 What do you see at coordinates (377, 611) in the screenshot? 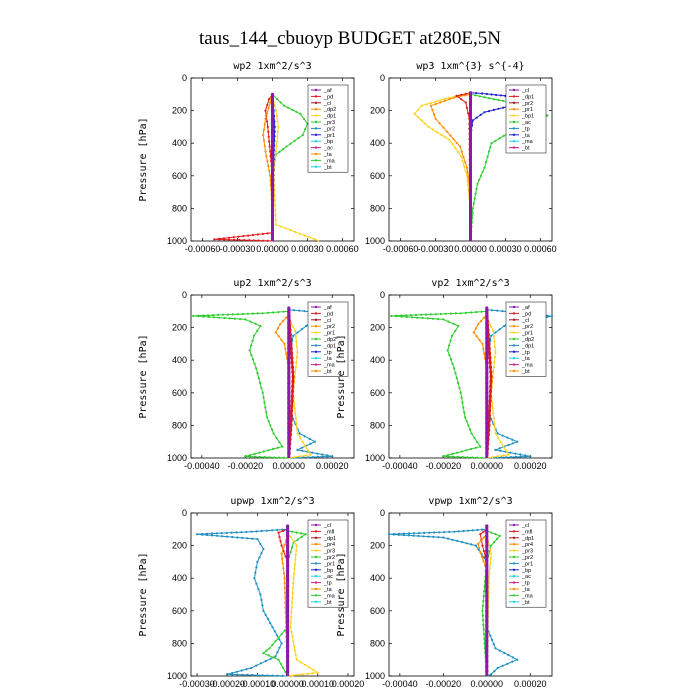
I see `y-tick-label: 600` at bounding box center [377, 611].